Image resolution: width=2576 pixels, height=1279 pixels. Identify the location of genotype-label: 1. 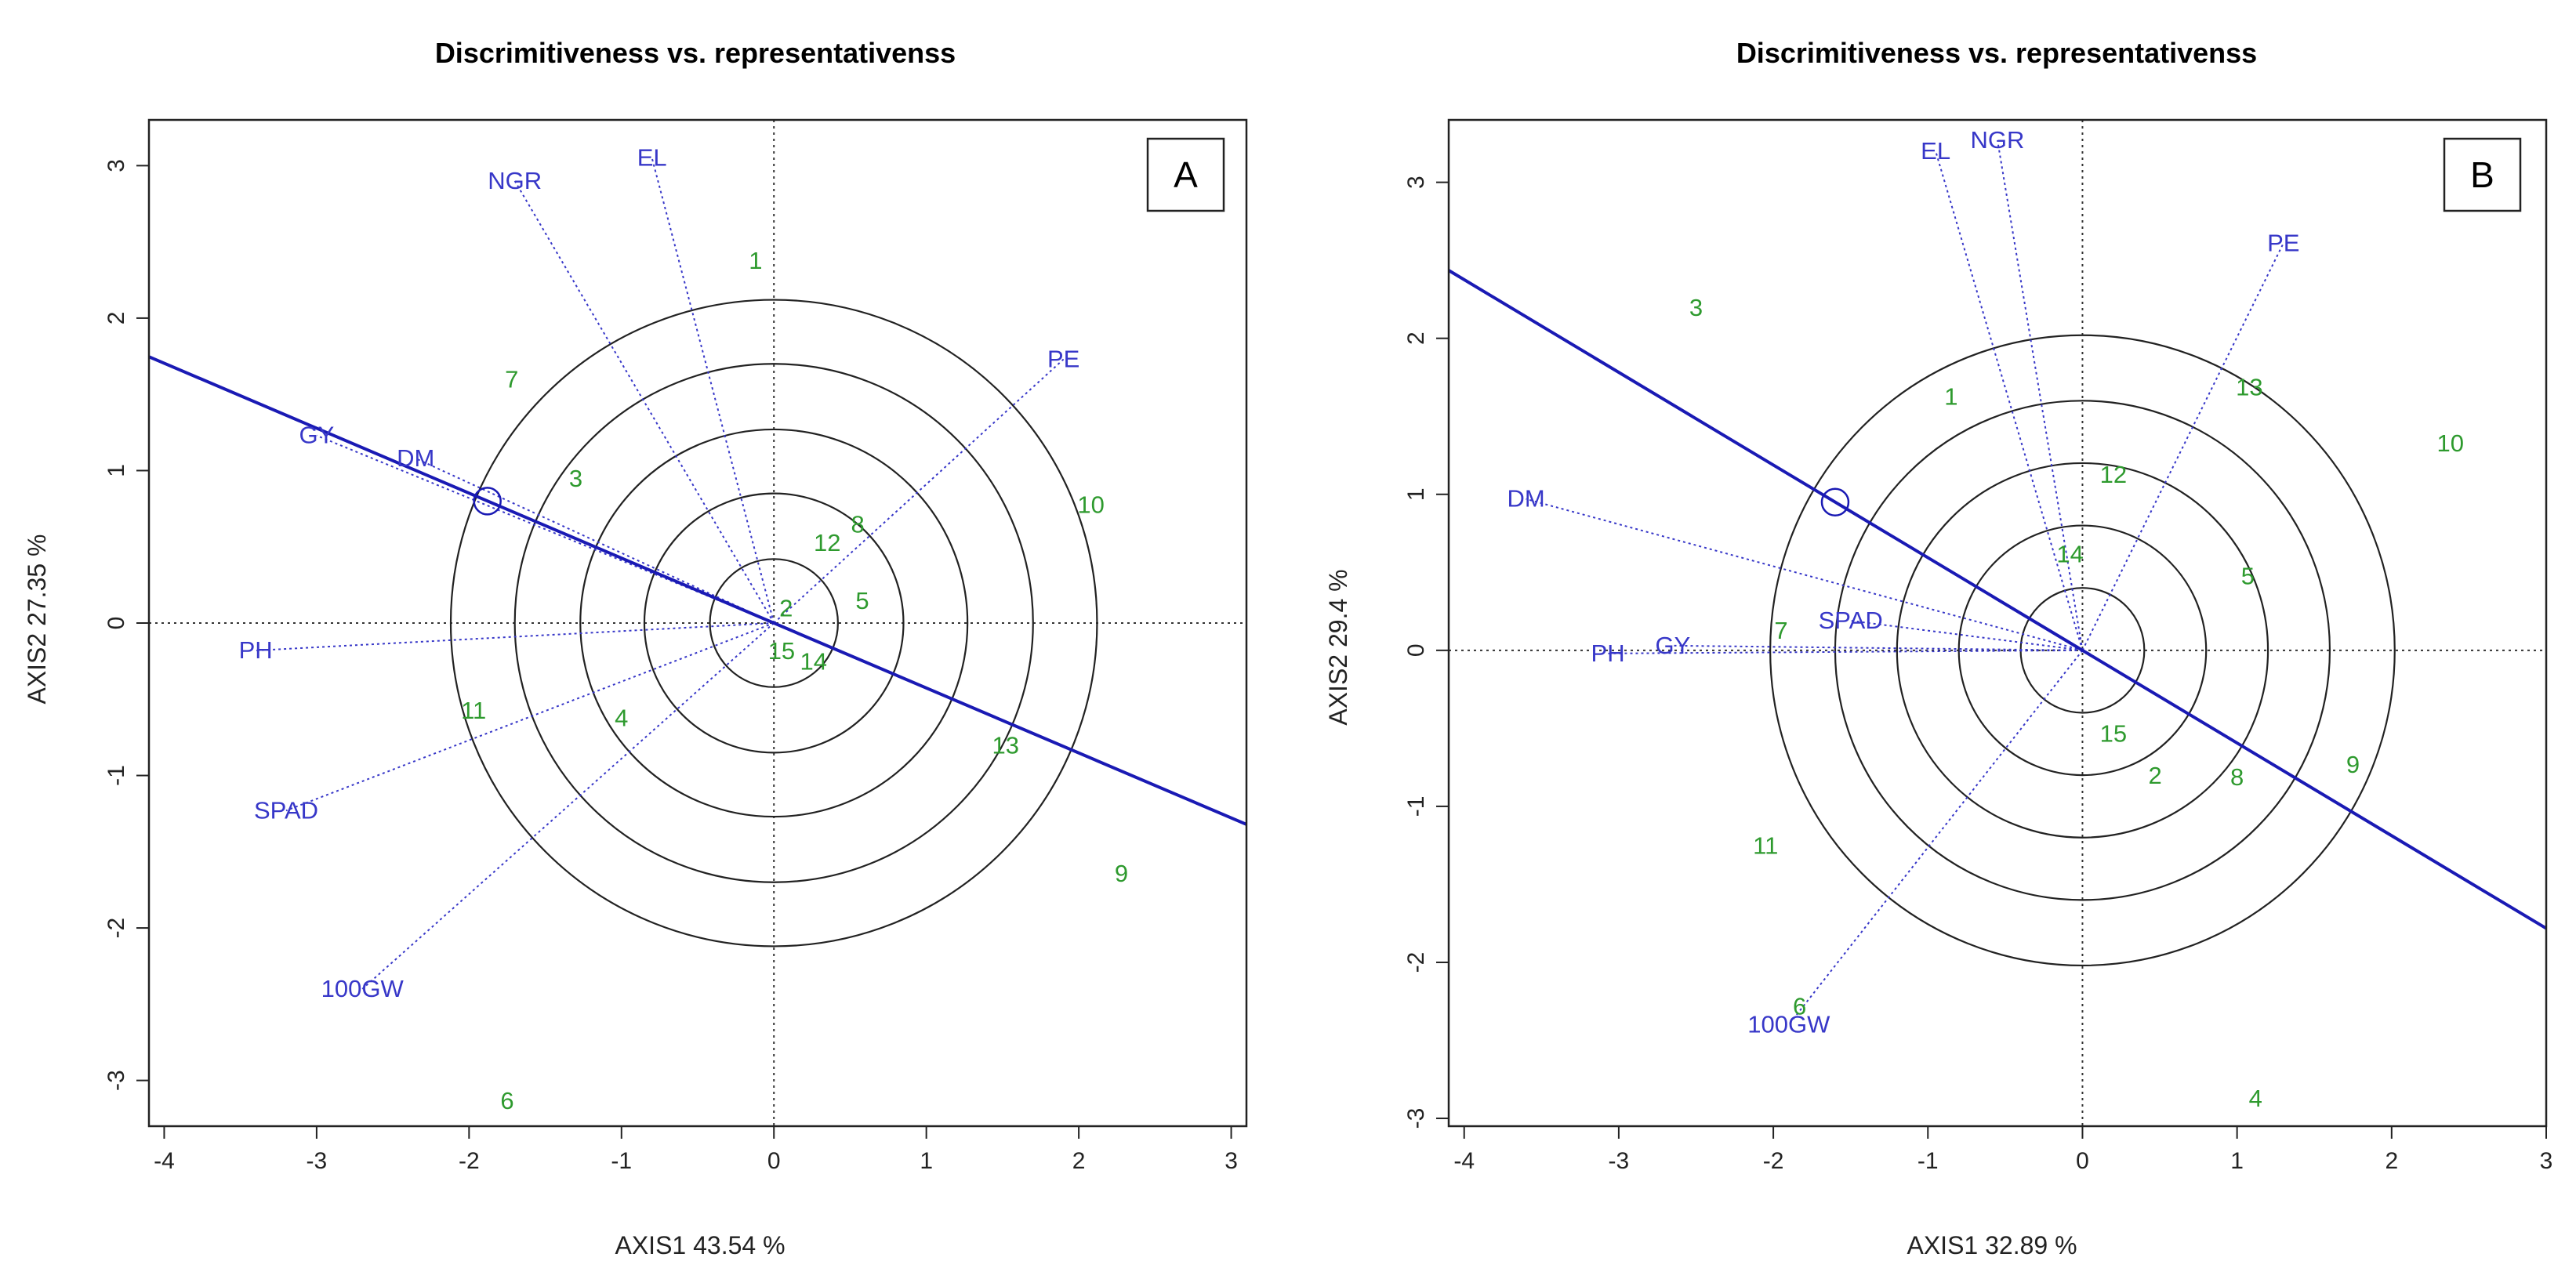
(1950, 396).